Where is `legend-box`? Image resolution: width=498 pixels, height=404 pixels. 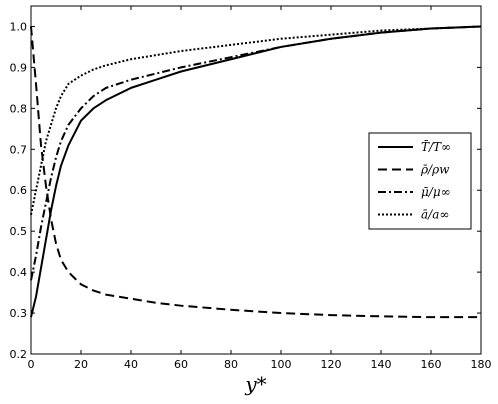 legend-box is located at coordinates (420, 181).